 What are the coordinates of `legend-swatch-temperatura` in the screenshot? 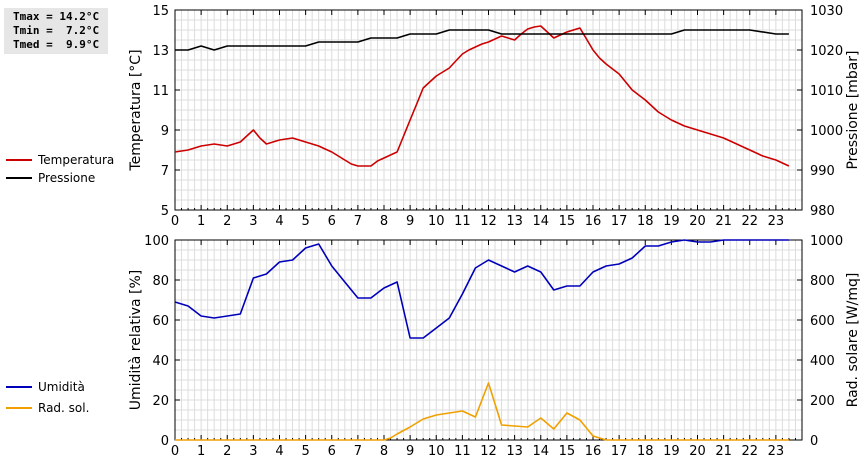 It's located at (19, 160).